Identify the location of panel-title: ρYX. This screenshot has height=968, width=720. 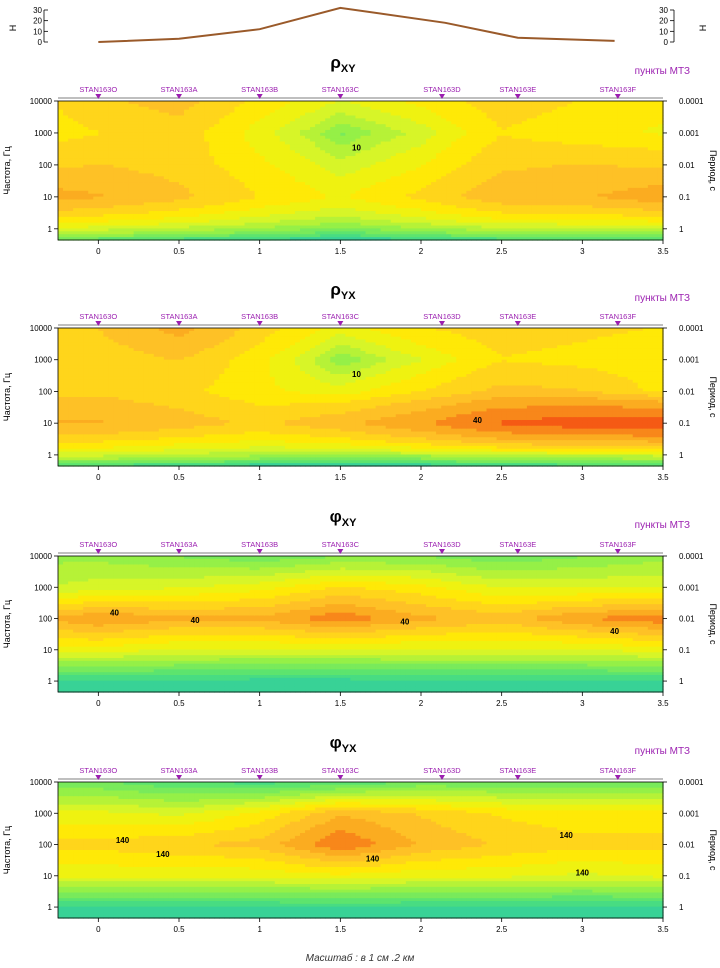
(343, 291).